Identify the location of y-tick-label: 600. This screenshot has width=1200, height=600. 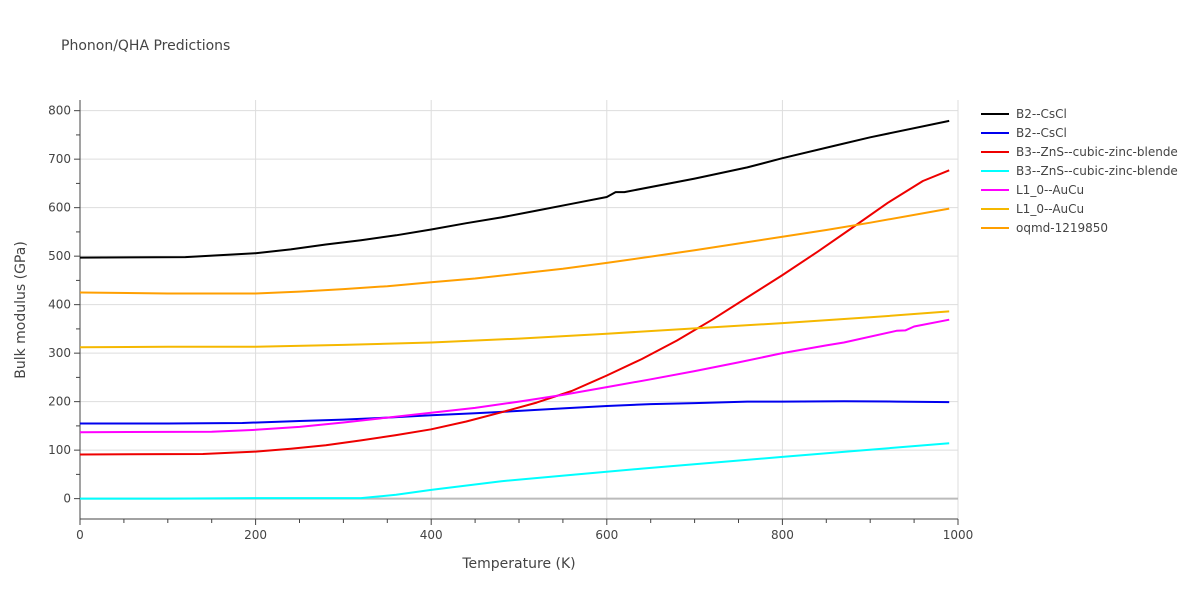
(59, 208).